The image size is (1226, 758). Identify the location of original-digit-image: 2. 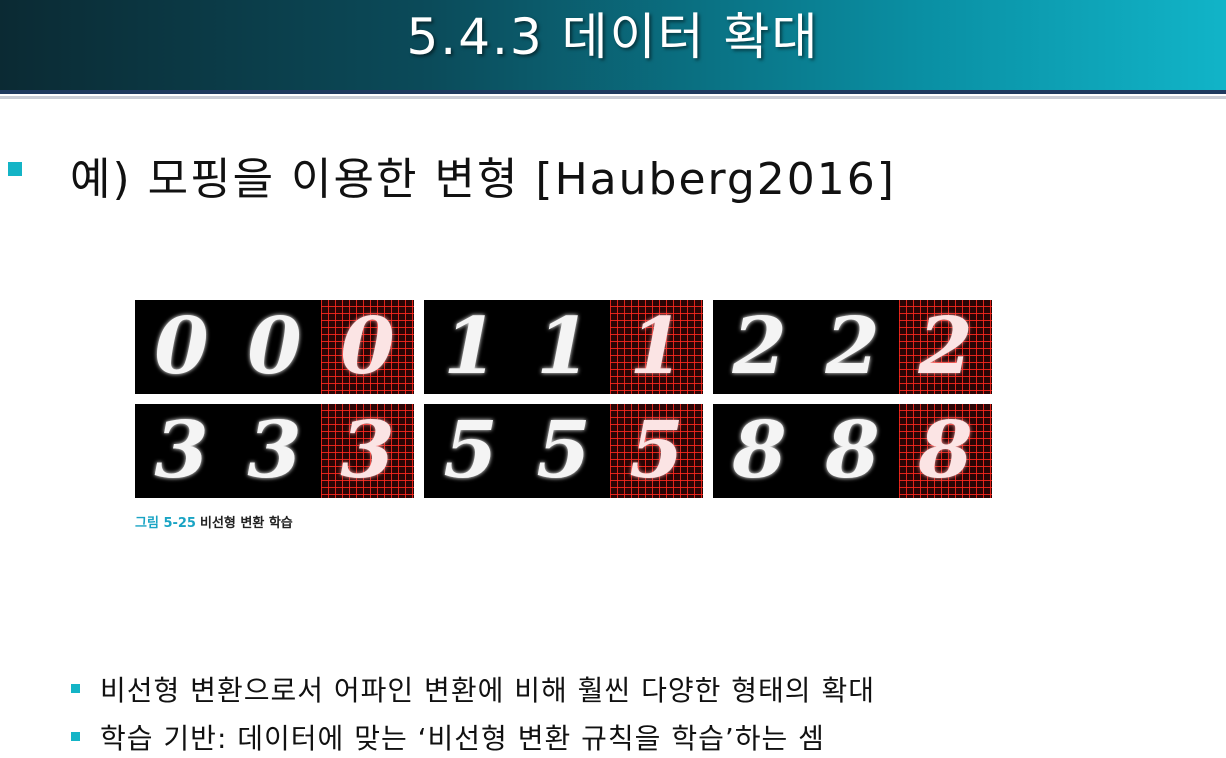
(759, 347).